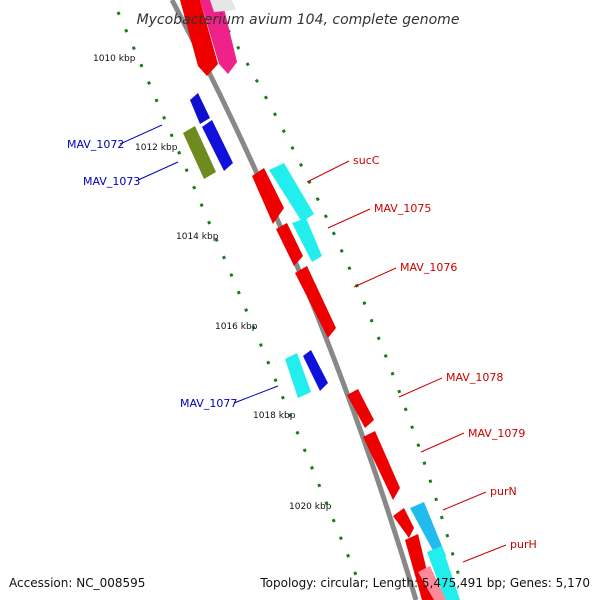 The height and width of the screenshot is (600, 600). I want to click on ruler-label-1014: 1014 kbp, so click(197, 237).